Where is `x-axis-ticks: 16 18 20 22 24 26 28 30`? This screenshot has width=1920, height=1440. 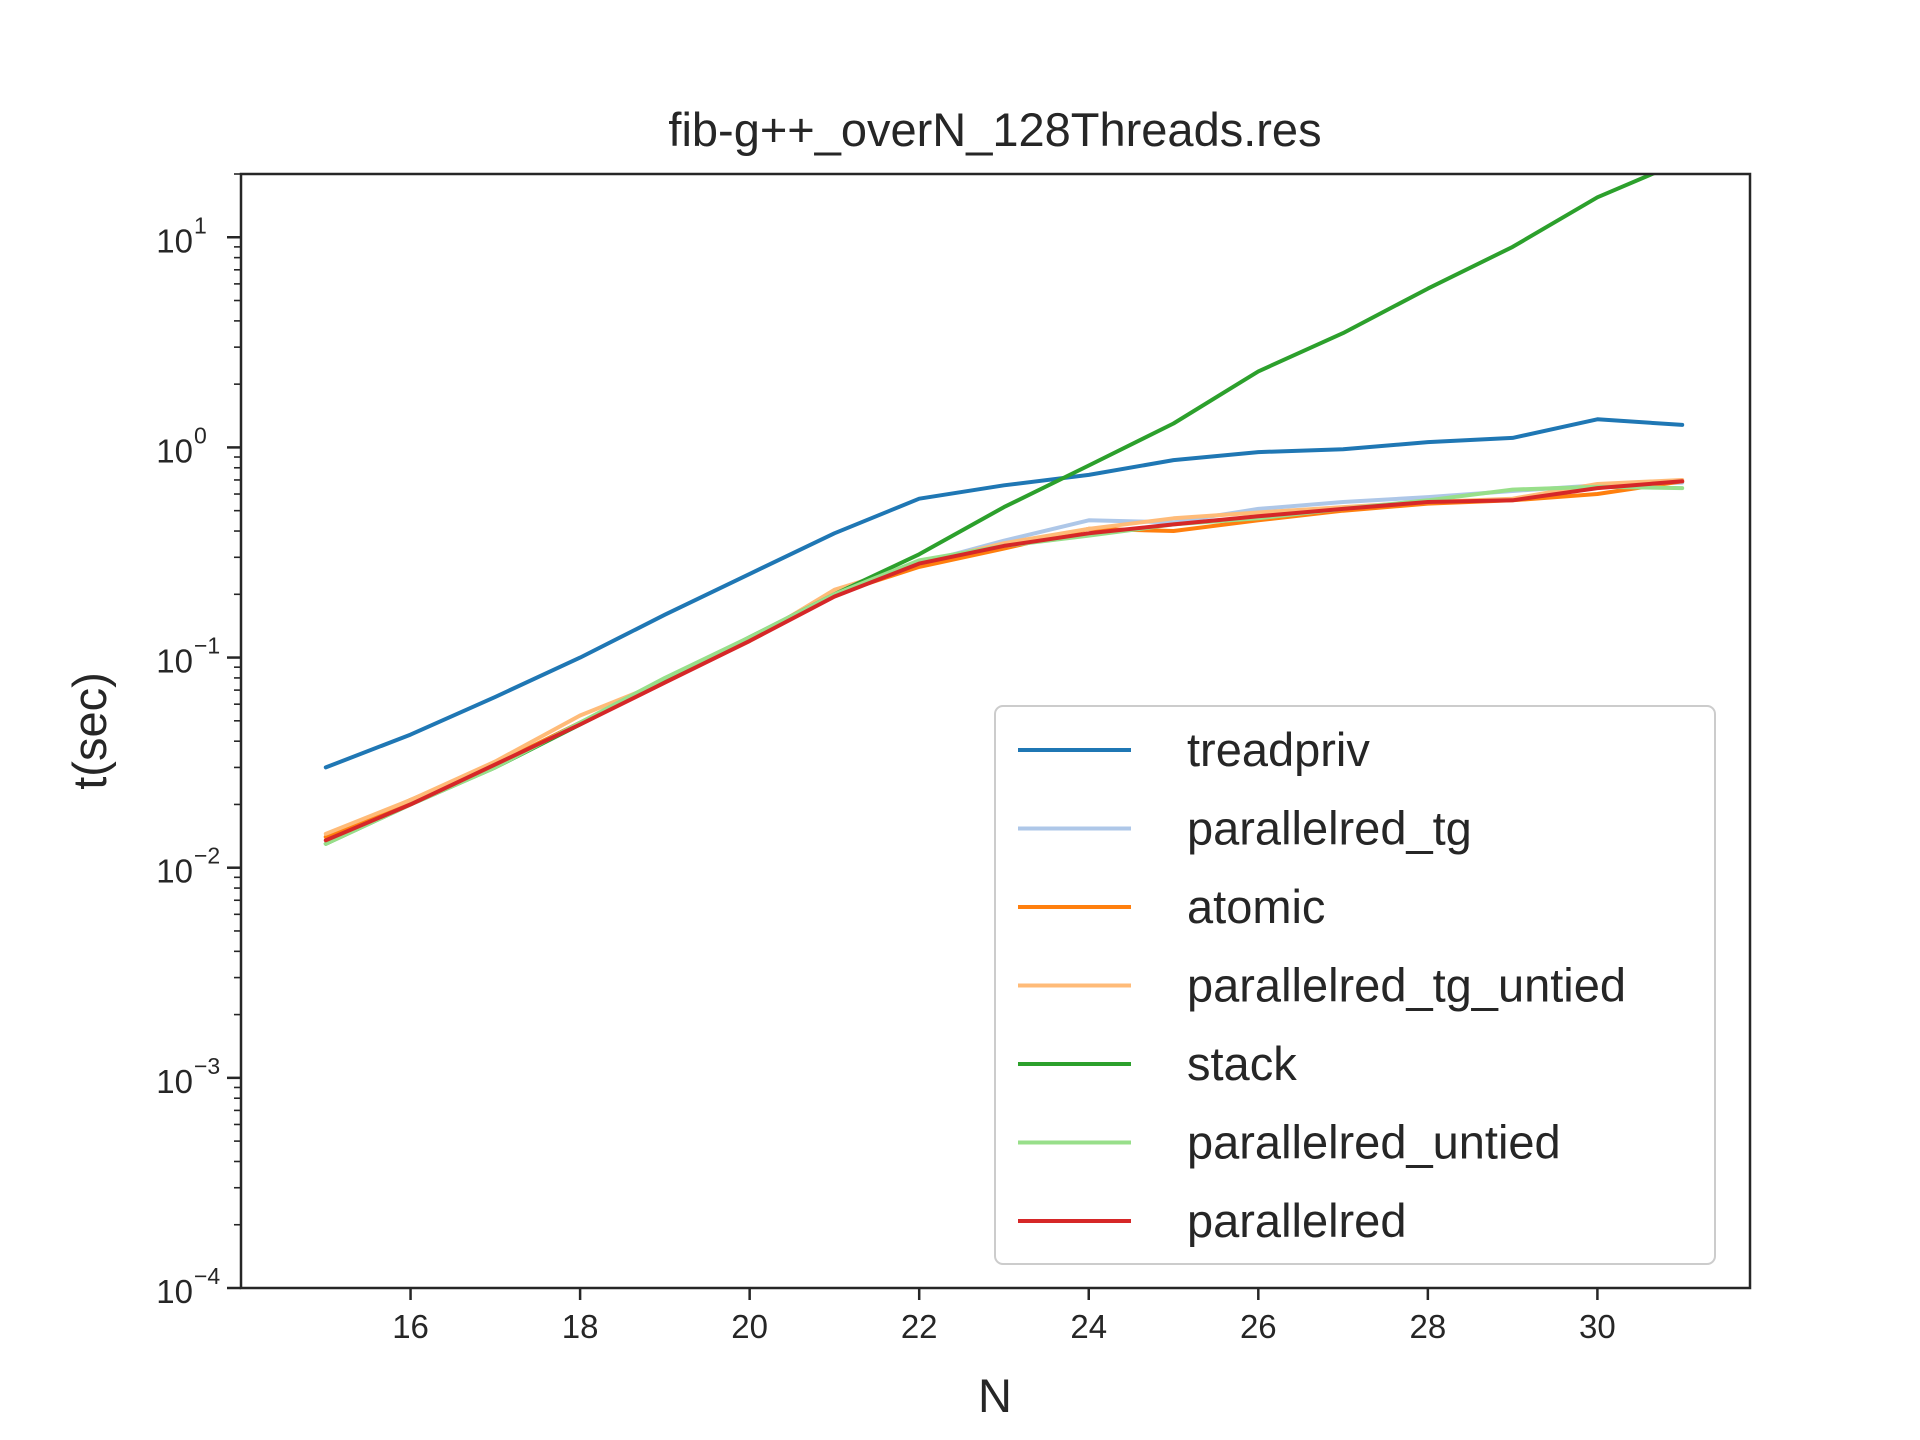 x-axis-ticks: 16 18 20 22 24 26 28 30 is located at coordinates (1004, 1316).